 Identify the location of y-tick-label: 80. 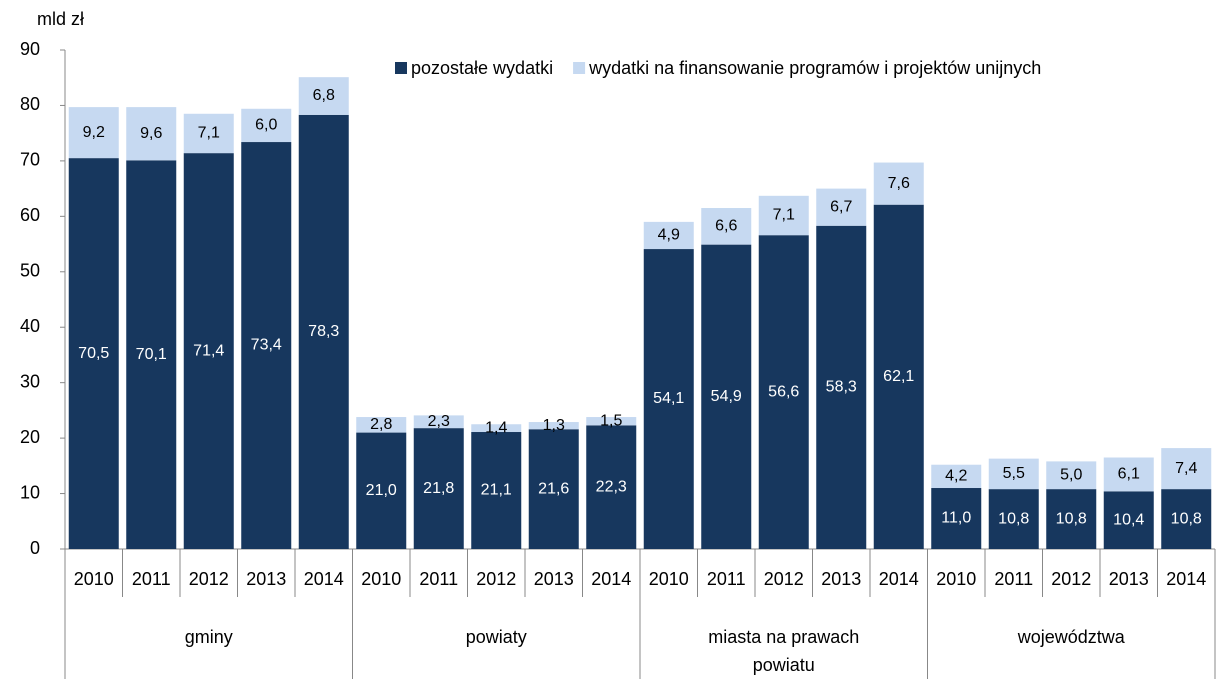
(30, 104).